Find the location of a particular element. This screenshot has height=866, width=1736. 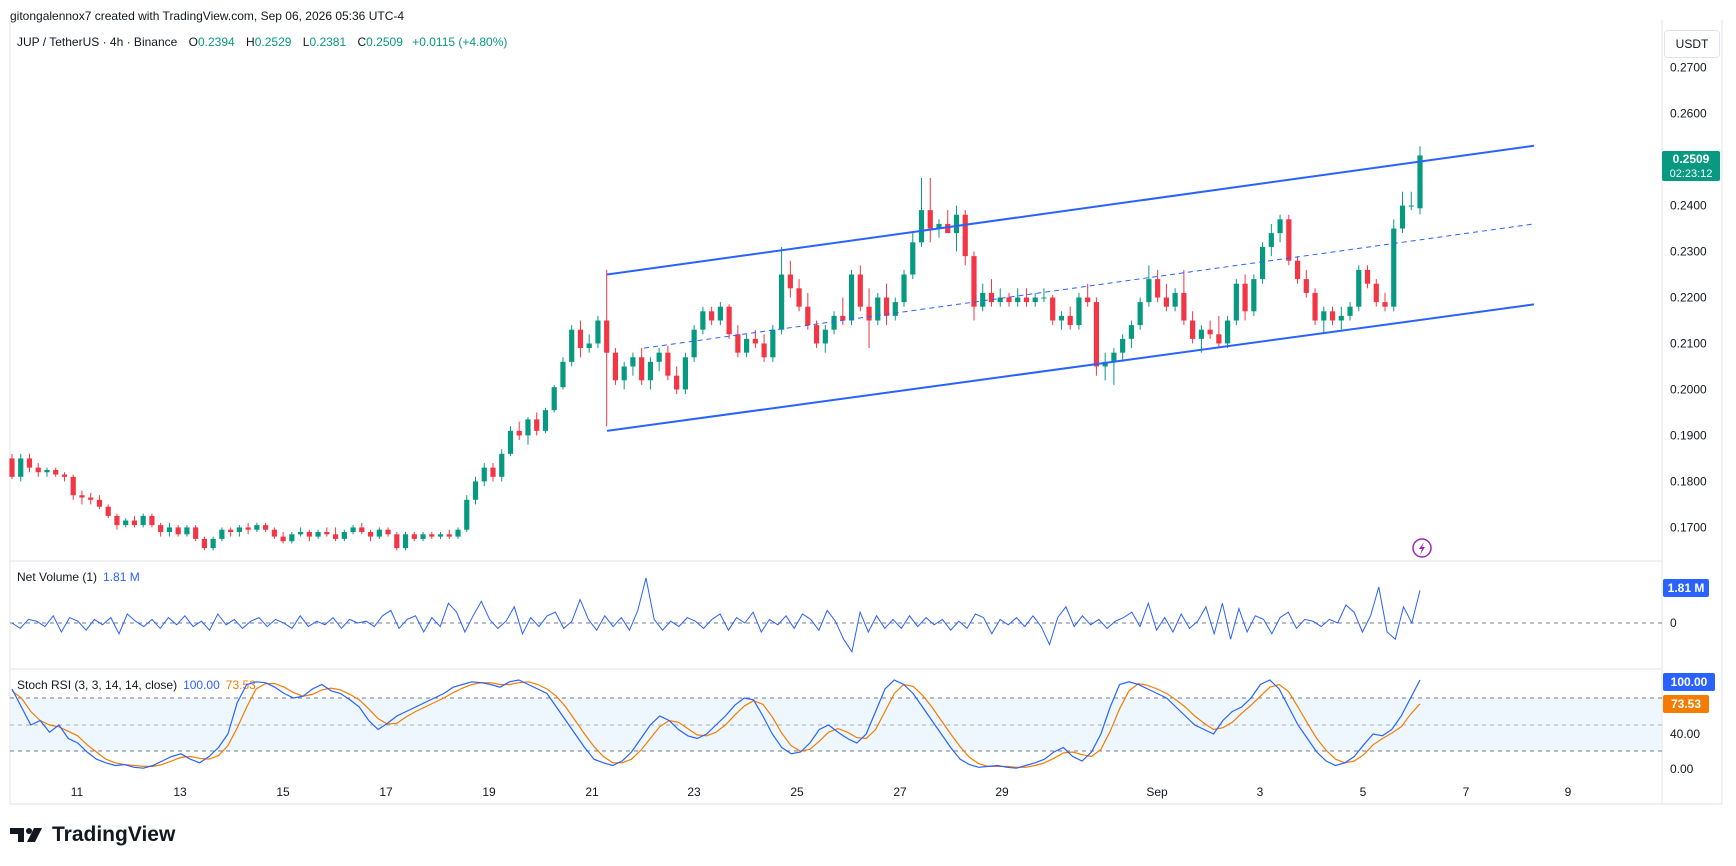

channel-mid-line is located at coordinates (1089, 286).